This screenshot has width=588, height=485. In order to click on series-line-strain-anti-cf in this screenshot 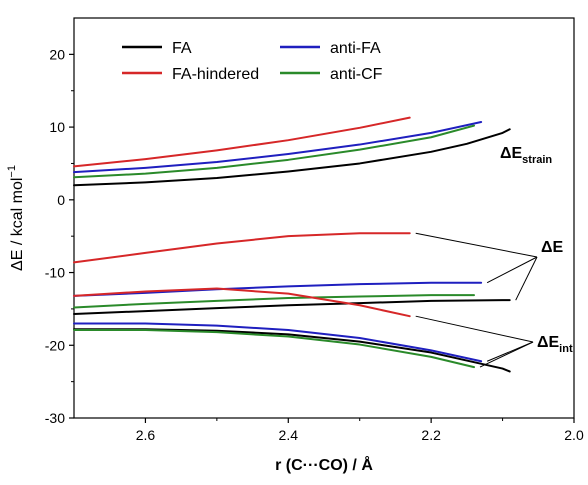, I will do `click(274, 151)`.